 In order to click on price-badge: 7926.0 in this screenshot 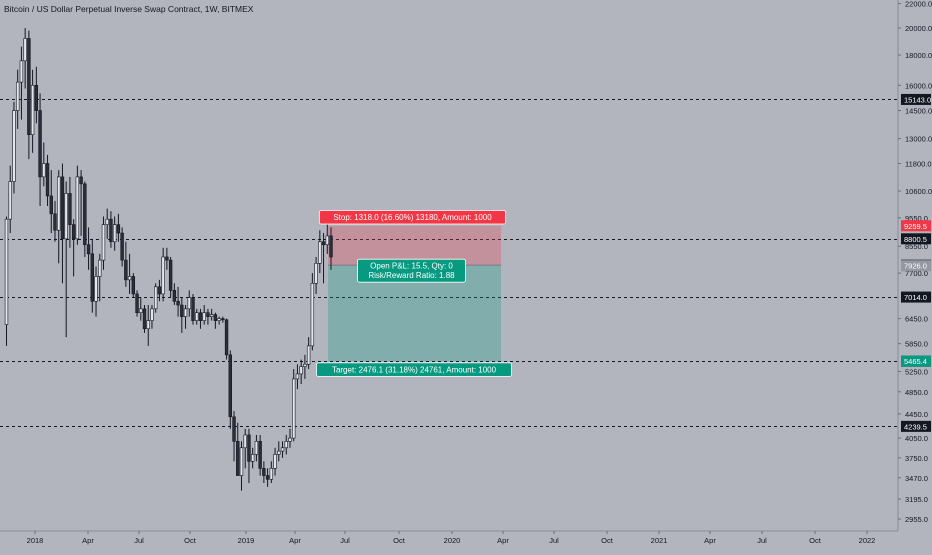, I will do `click(916, 266)`.